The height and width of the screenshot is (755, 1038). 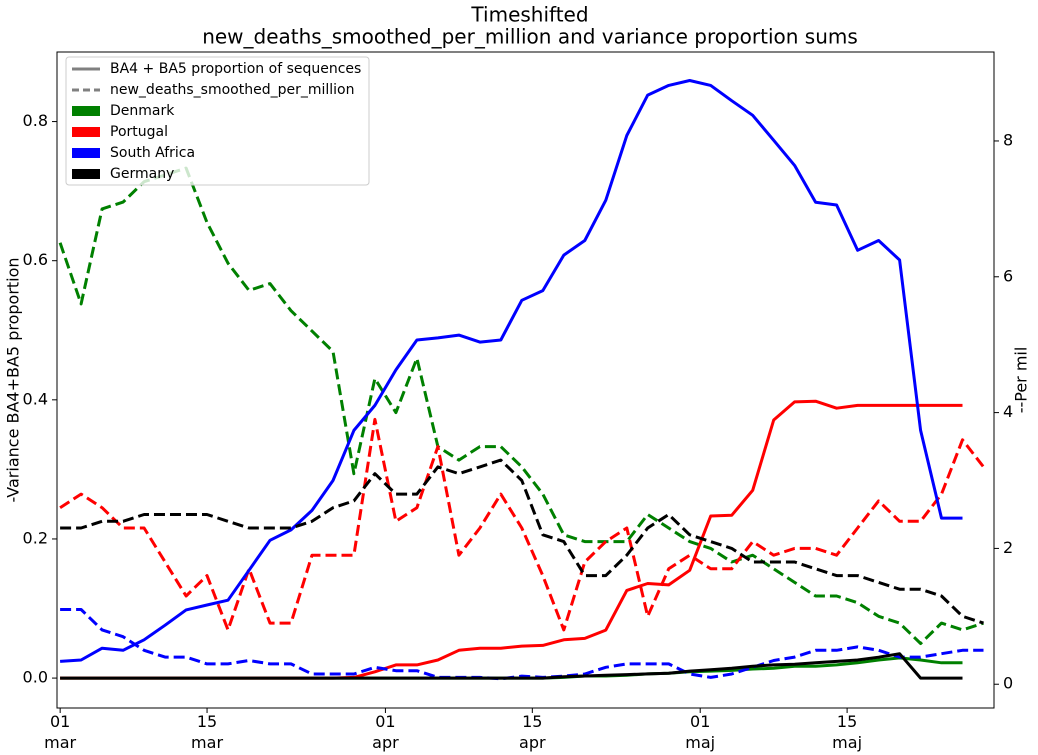 I want to click on x-tick-label: 01 apr, so click(x=385, y=732).